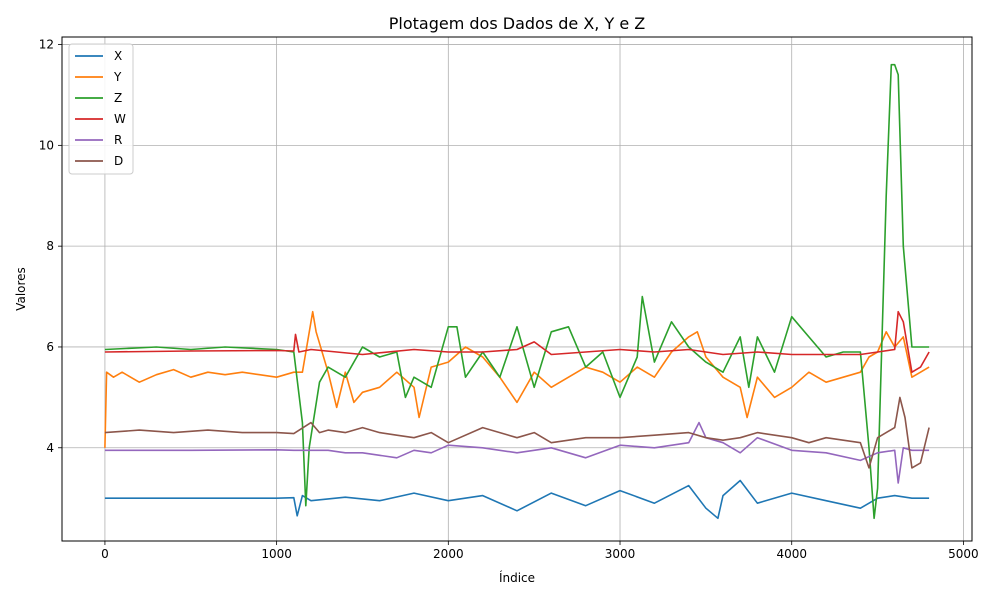 This screenshot has height=604, width=1000. Describe the element at coordinates (276, 554) in the screenshot. I see `x-tick-label: 1000` at that location.